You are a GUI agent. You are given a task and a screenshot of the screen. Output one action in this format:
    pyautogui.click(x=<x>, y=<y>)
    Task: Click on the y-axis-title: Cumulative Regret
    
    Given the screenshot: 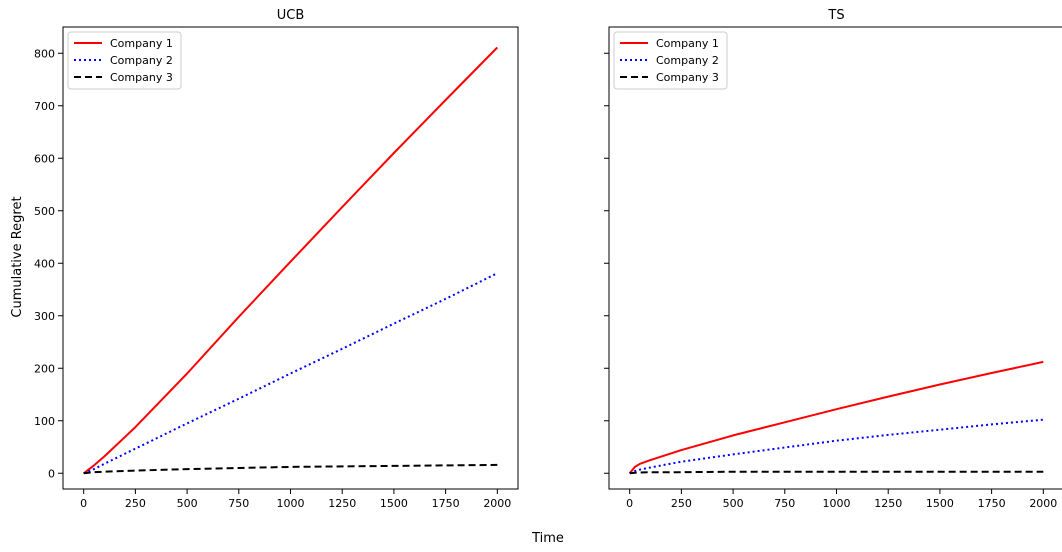 What is the action you would take?
    pyautogui.click(x=17, y=256)
    